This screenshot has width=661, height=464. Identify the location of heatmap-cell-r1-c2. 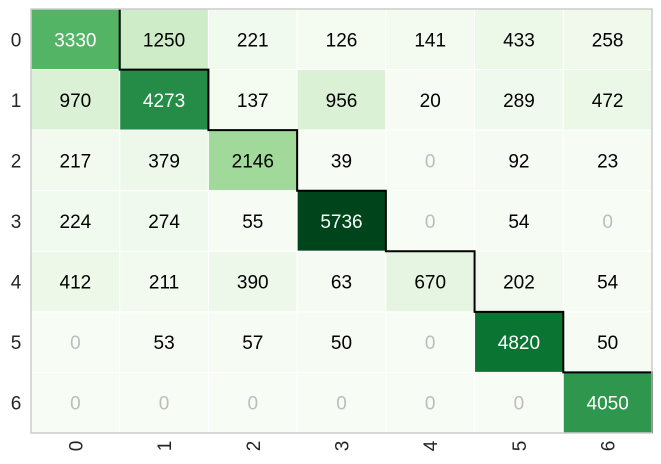
(252, 100).